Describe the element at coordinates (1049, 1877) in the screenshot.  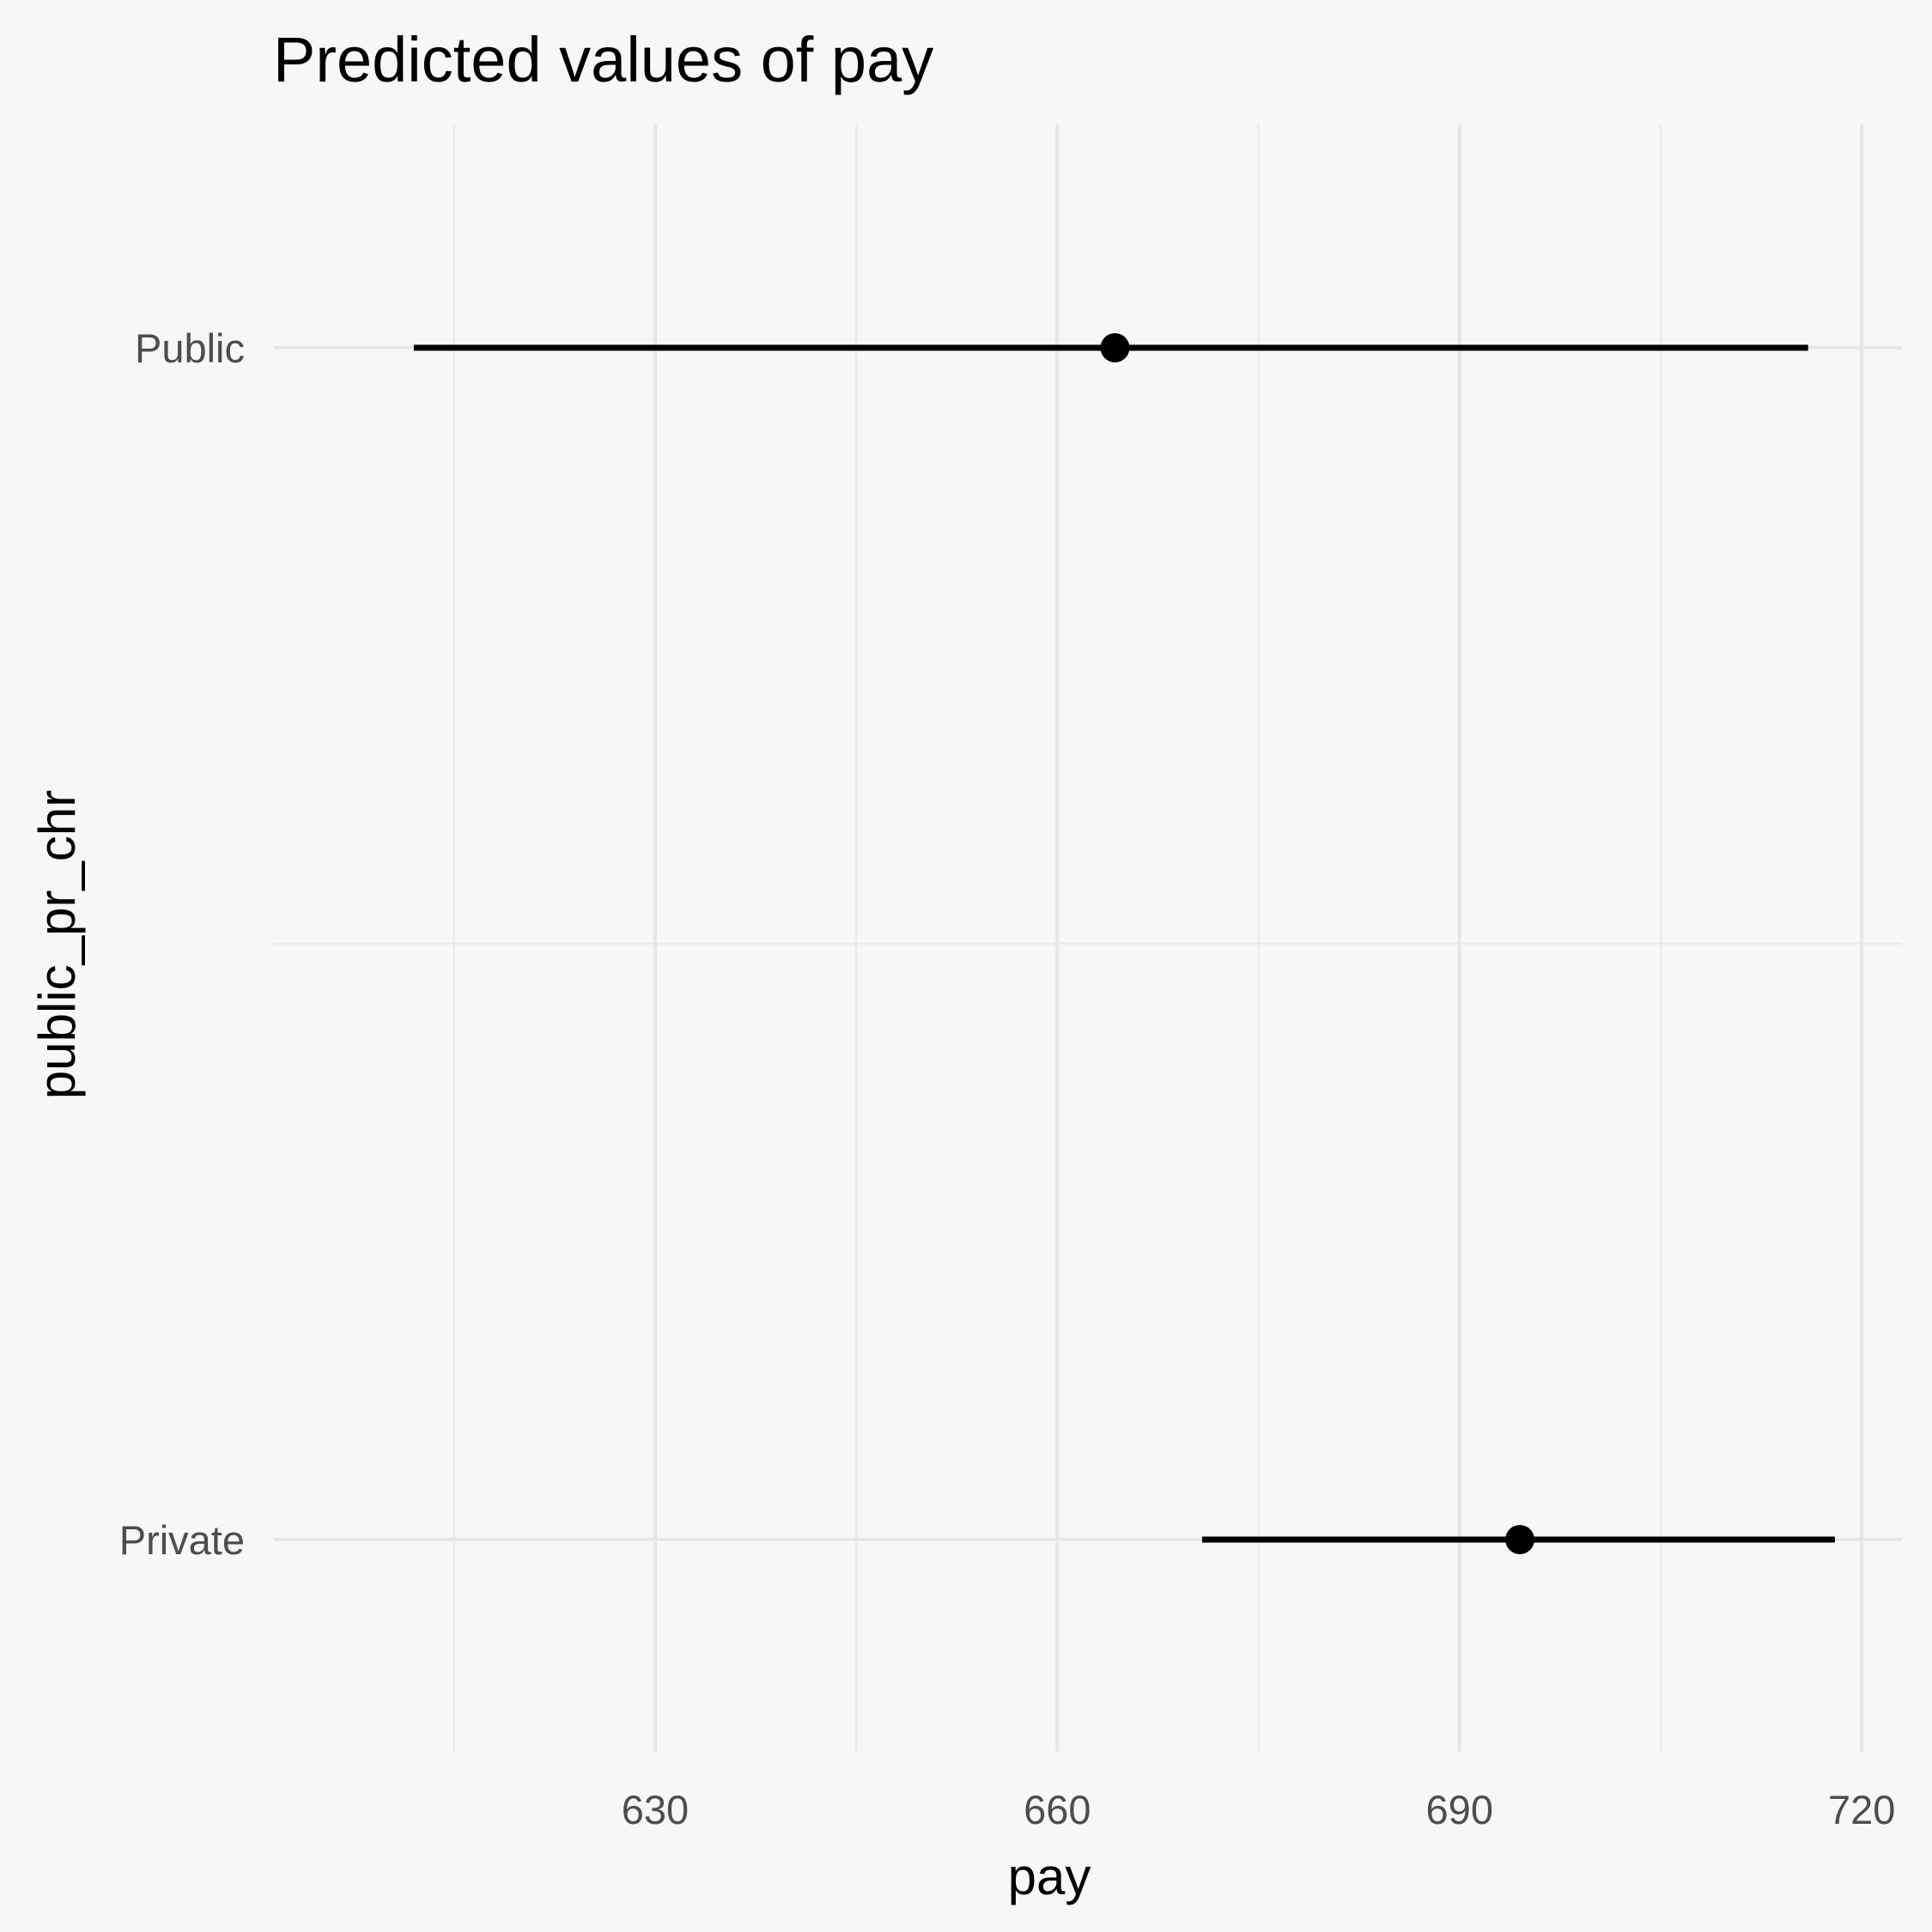
I see `x-axis-title: pay` at that location.